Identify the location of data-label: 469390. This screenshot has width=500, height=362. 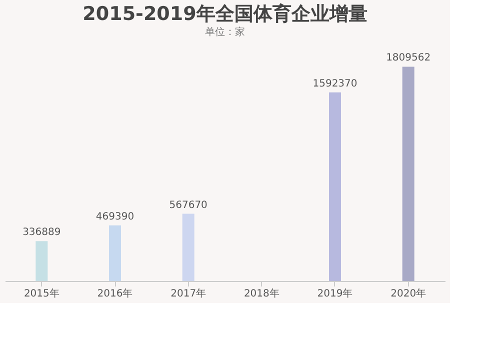
(115, 216).